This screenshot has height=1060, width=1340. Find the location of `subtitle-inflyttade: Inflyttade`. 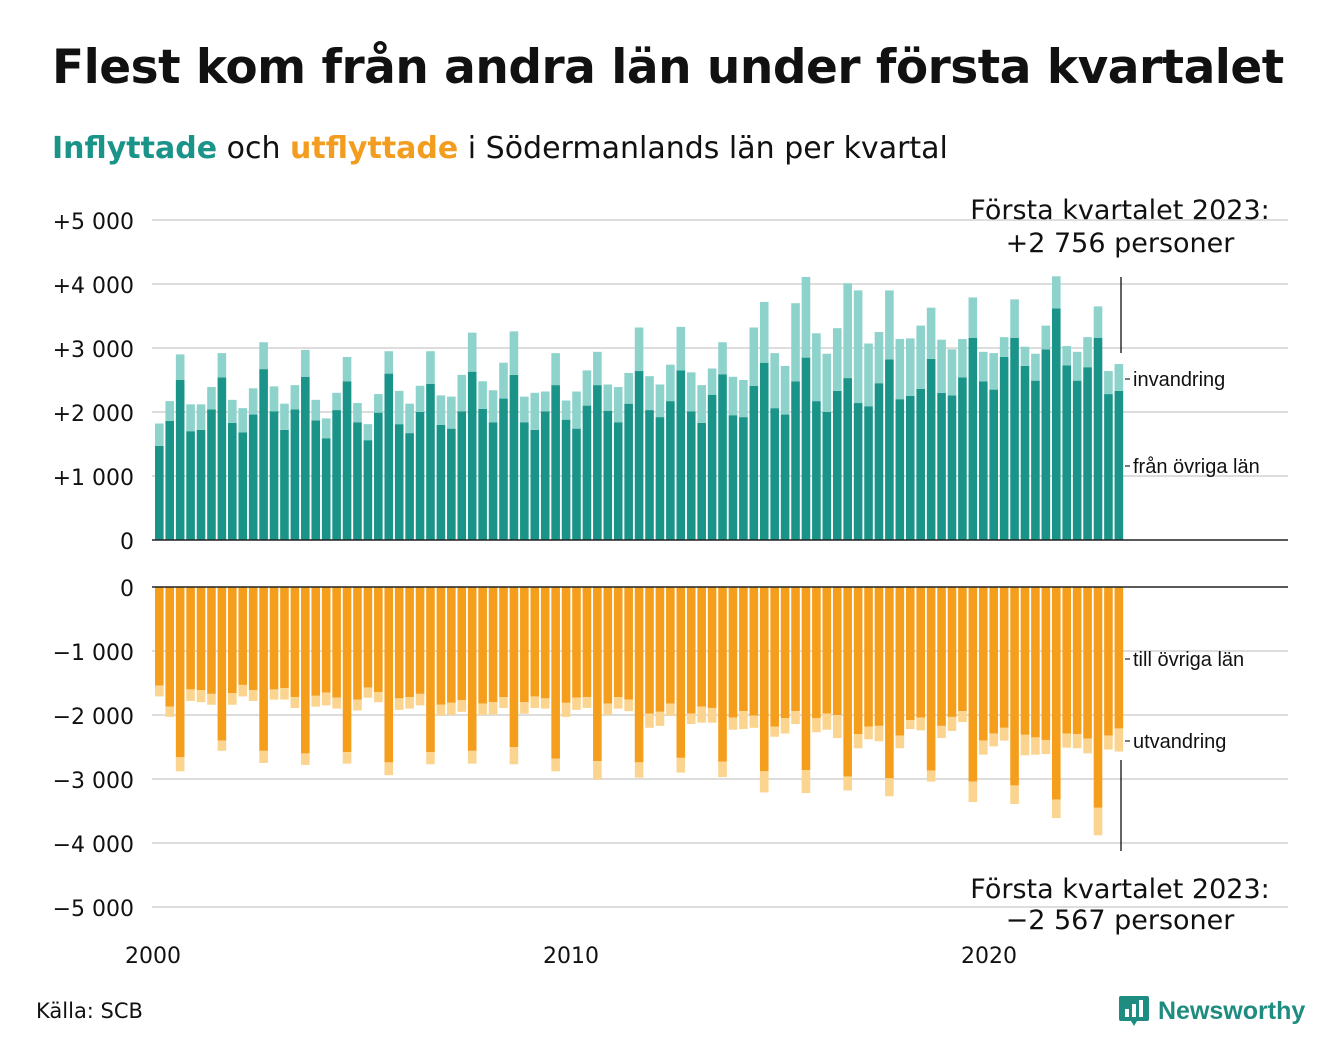

subtitle-inflyttade: Inflyttade is located at coordinates (135, 148).